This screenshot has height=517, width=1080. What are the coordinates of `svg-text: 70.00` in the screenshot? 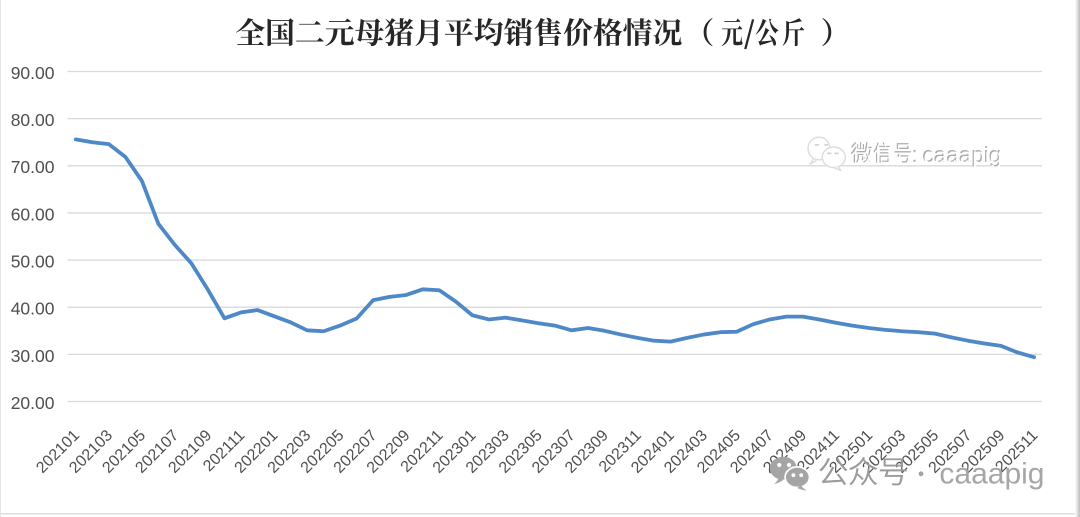 It's located at (33, 167).